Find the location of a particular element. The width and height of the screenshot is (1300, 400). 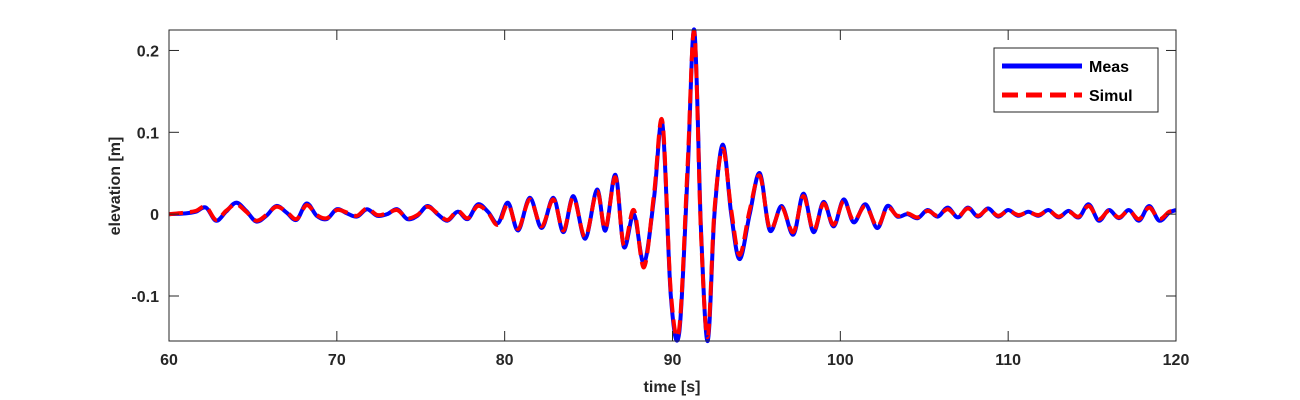

y-tick-label: -0.1 is located at coordinates (145, 297).